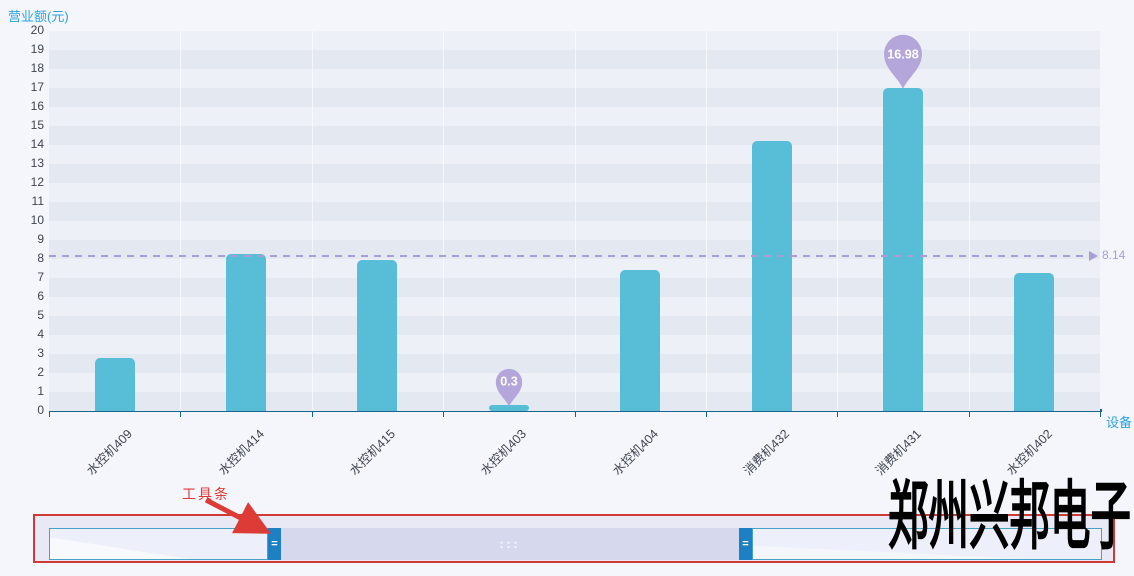  Describe the element at coordinates (40, 372) in the screenshot. I see `y-tick-label: 2` at that location.